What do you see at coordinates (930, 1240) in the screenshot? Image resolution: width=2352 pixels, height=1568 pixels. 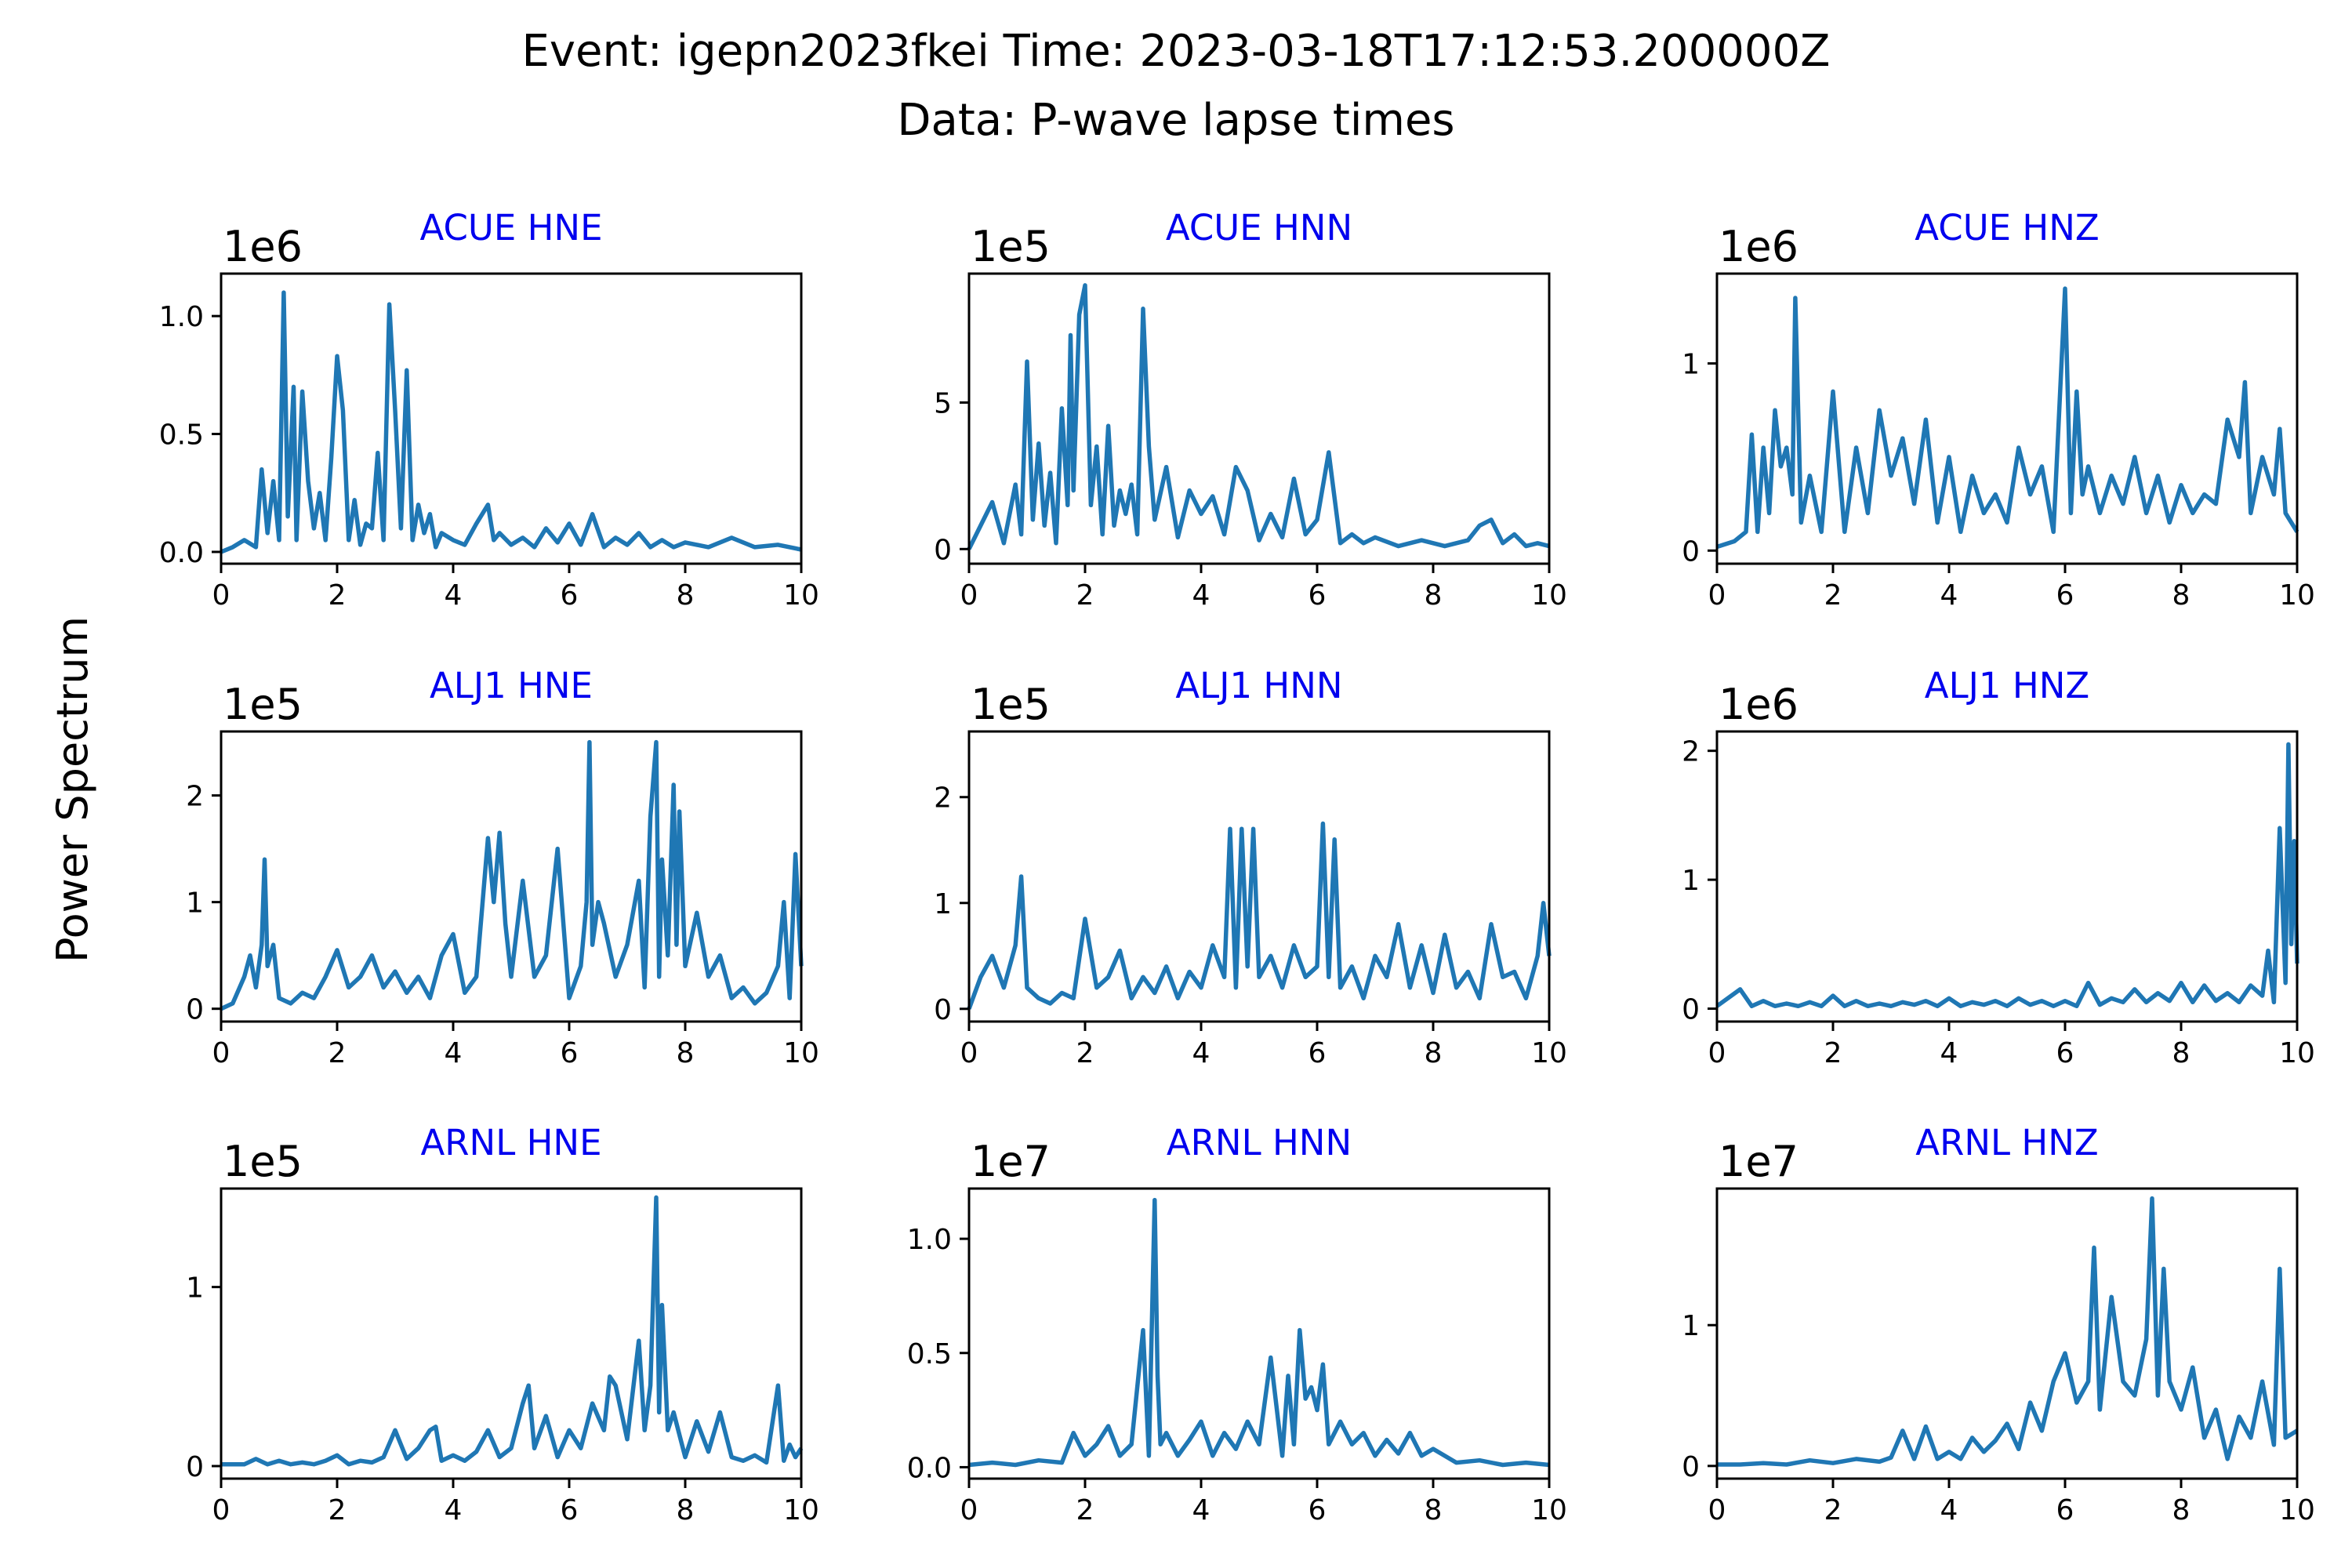 I see `y-tick-label: 1.0` at bounding box center [930, 1240].